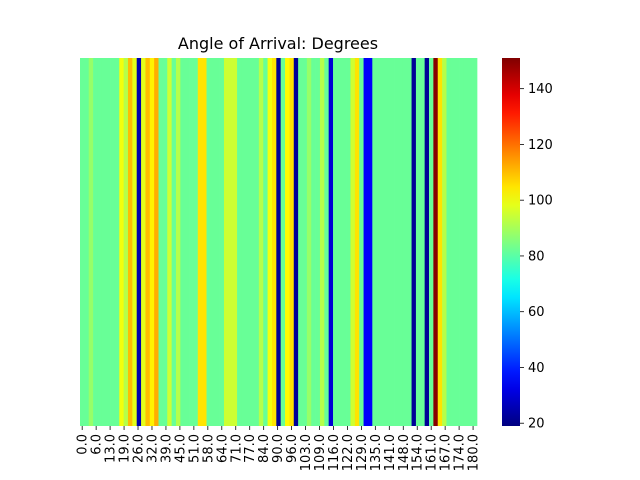  I want to click on x-tick-label: 6.0, so click(97, 444).